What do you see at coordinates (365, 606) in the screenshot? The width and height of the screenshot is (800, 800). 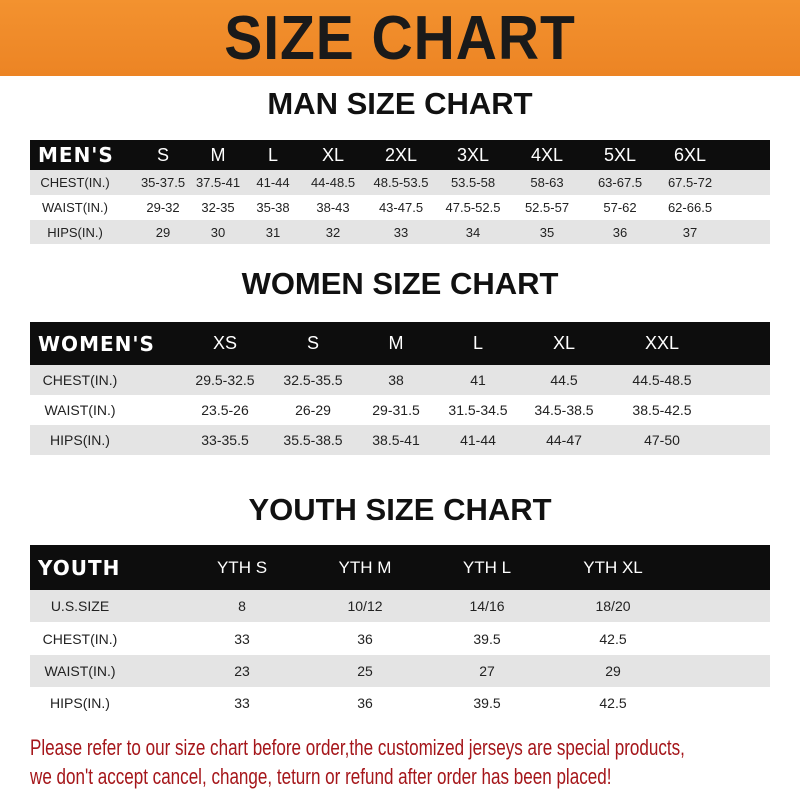 I see `measurement-cell: 10/12` at bounding box center [365, 606].